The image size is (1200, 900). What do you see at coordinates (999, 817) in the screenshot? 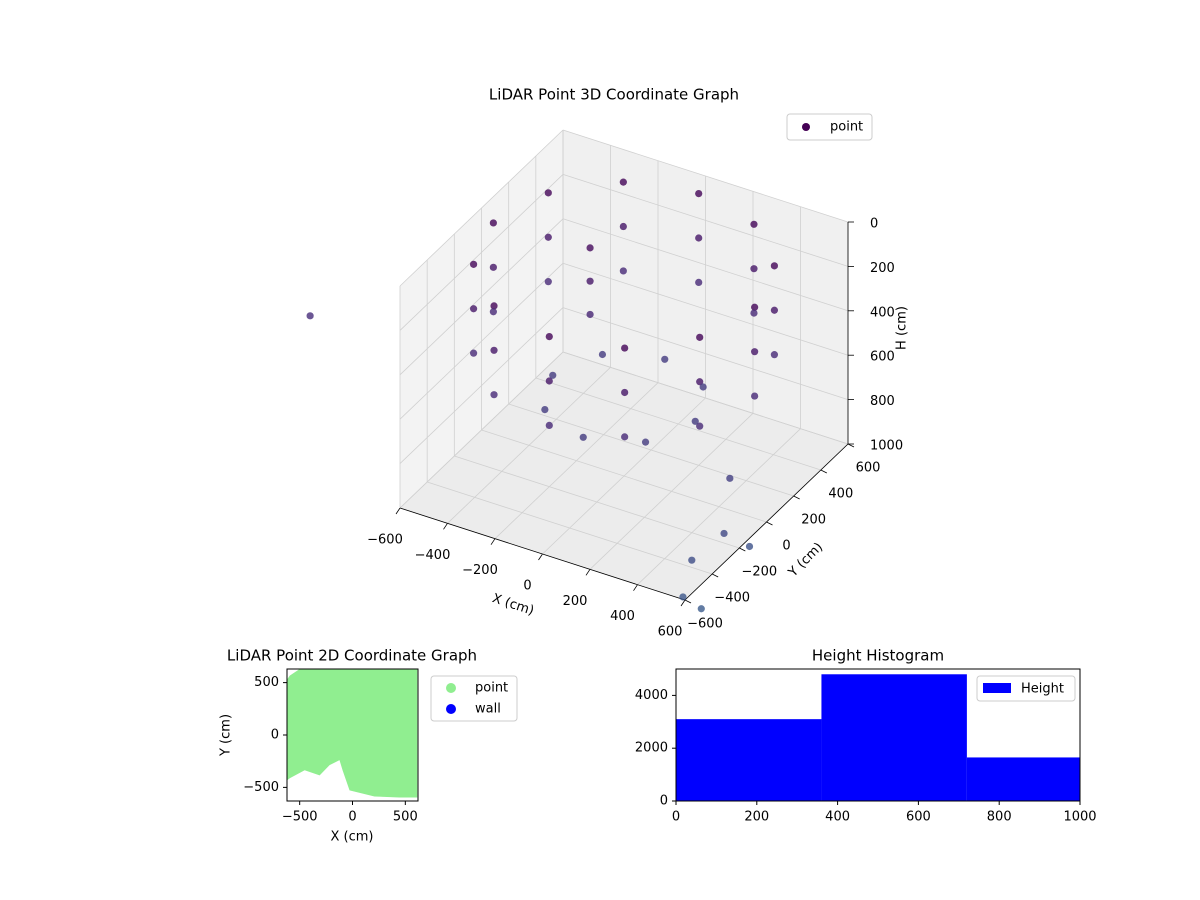
I see `x-tick-label: 800` at bounding box center [999, 817].